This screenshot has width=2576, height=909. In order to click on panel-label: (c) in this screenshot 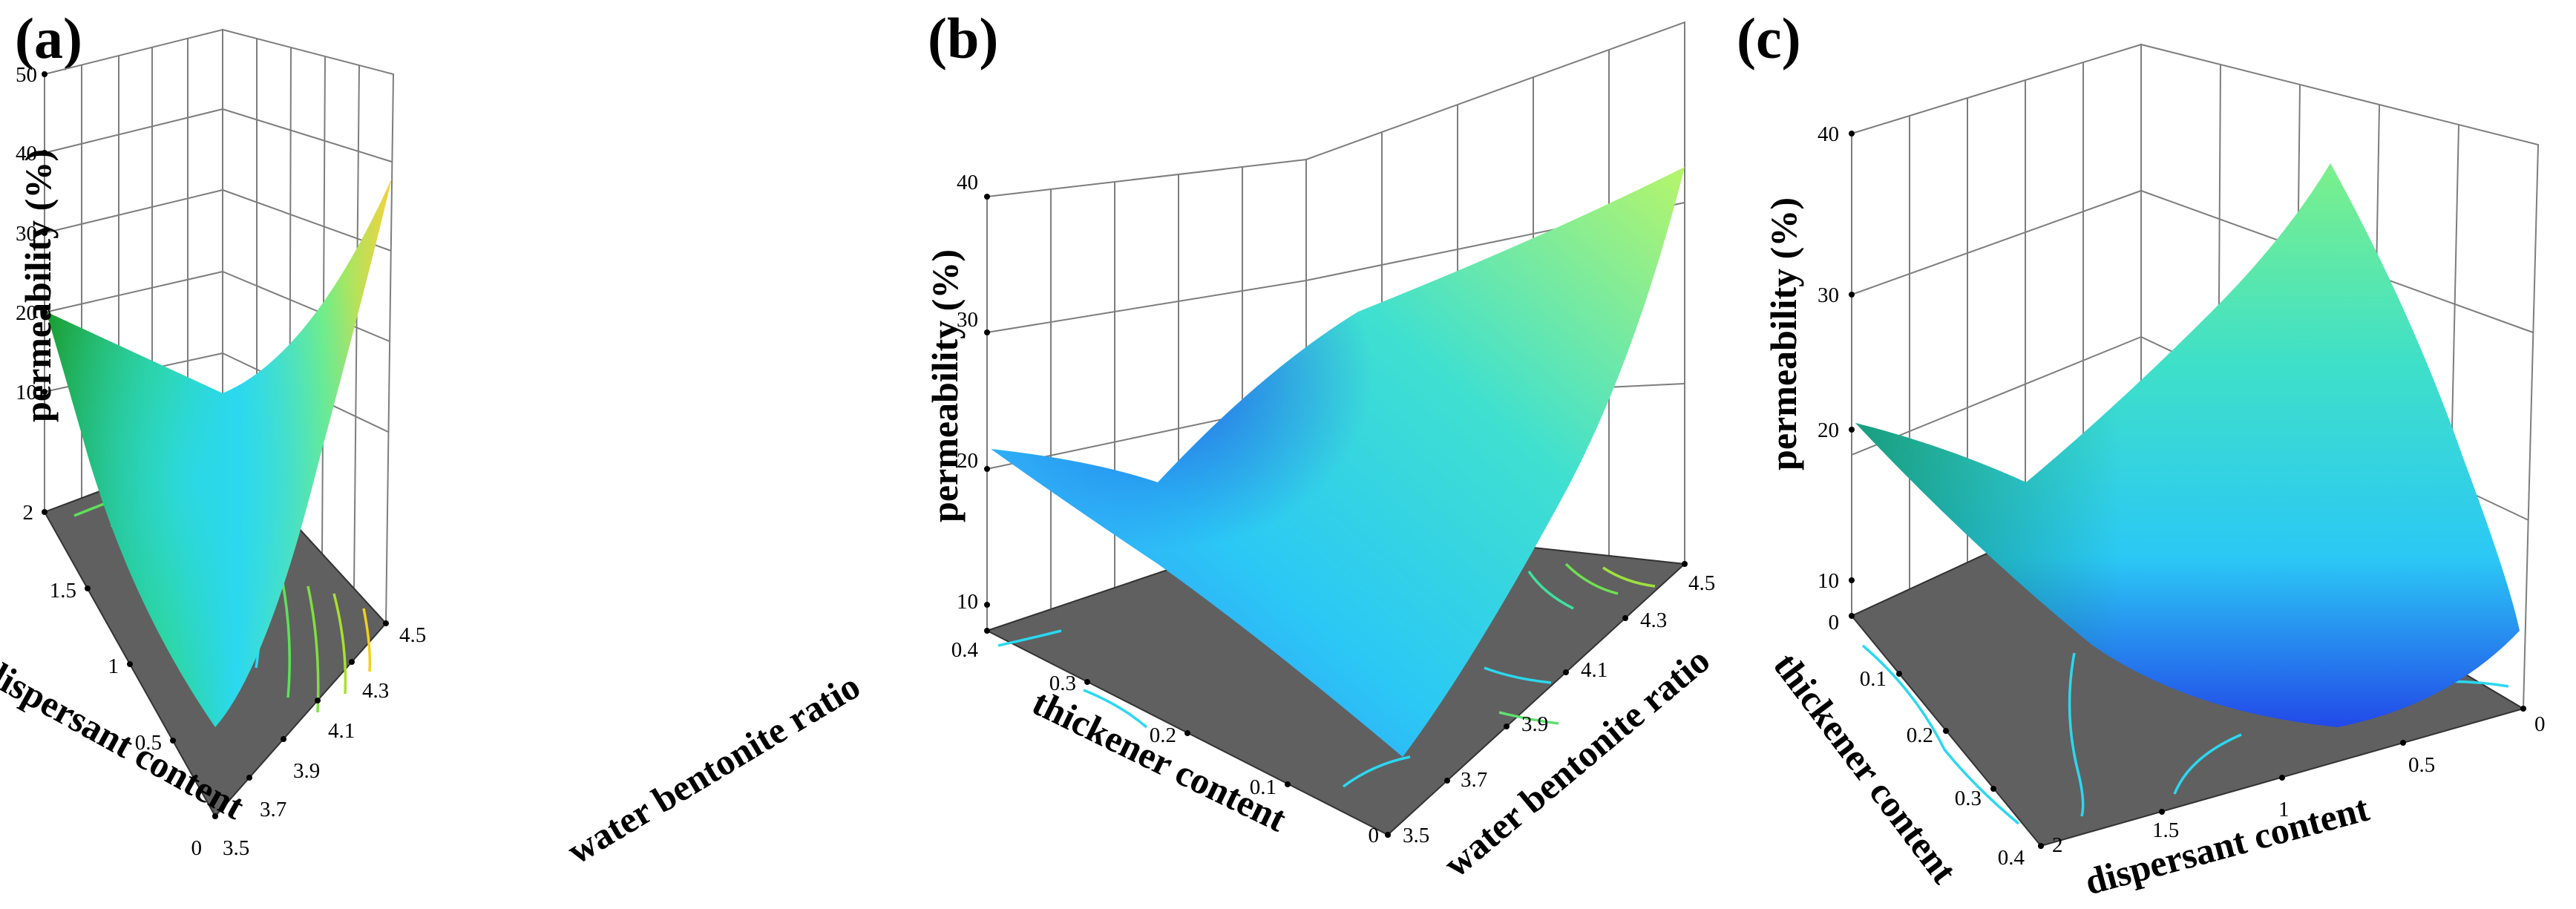, I will do `click(1769, 38)`.